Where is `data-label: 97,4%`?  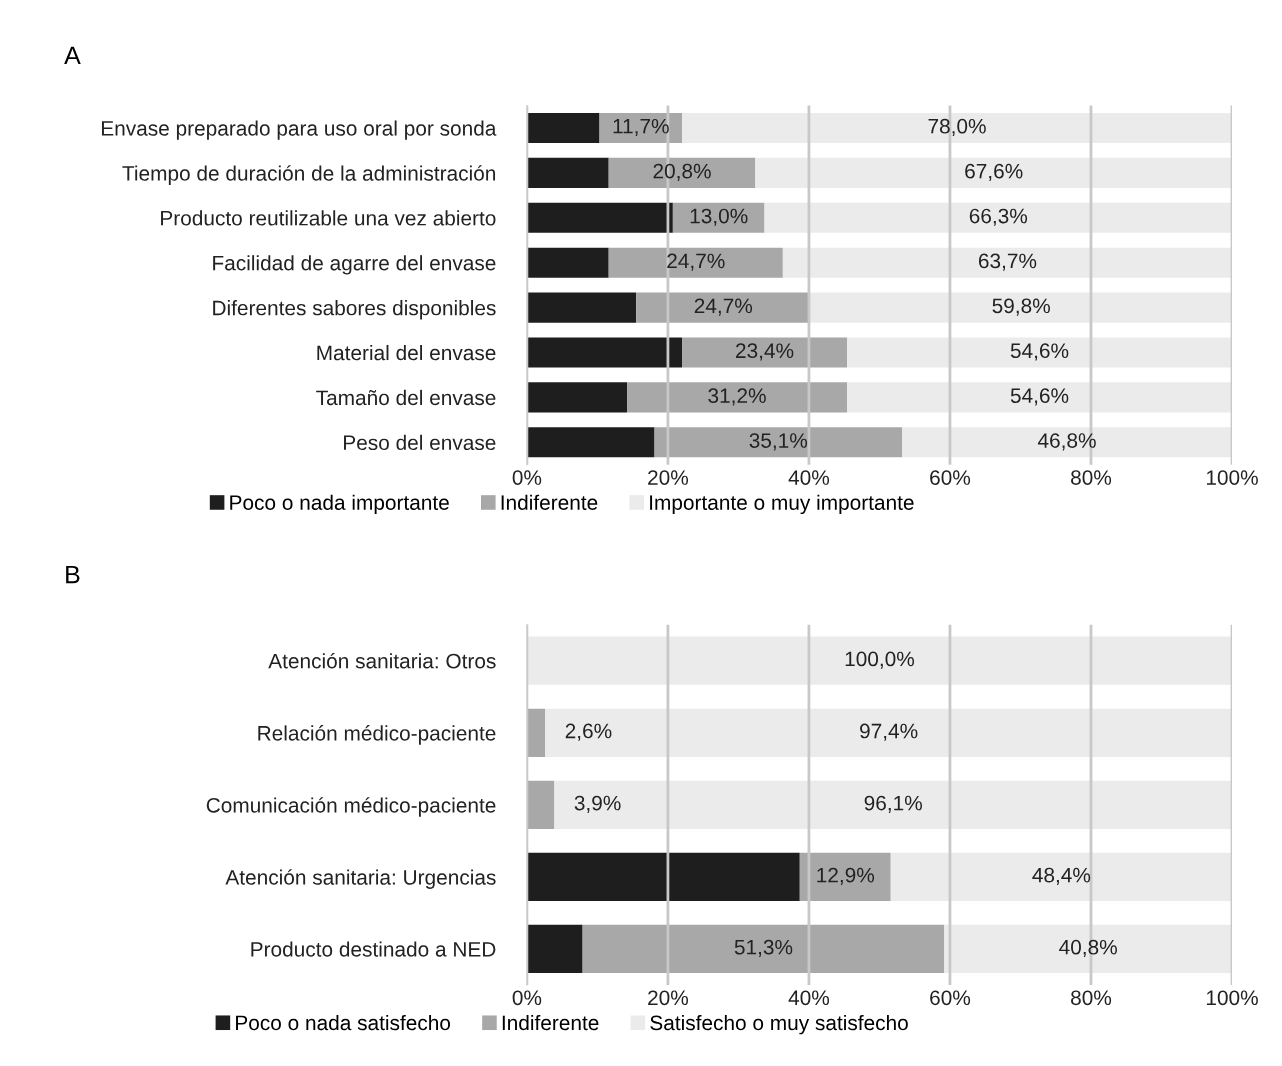
data-label: 97,4% is located at coordinates (889, 732).